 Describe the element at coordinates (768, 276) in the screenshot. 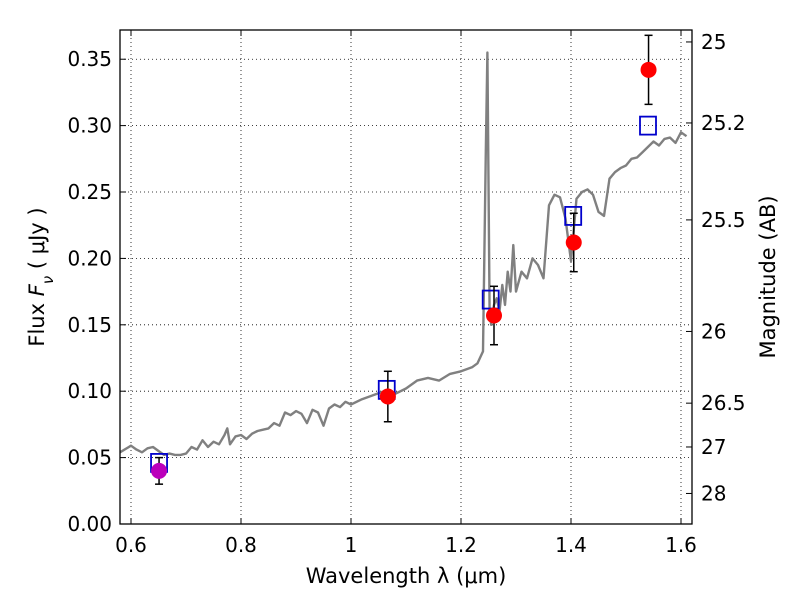

I see `y2-axis-label: Magnitude (AB)` at that location.